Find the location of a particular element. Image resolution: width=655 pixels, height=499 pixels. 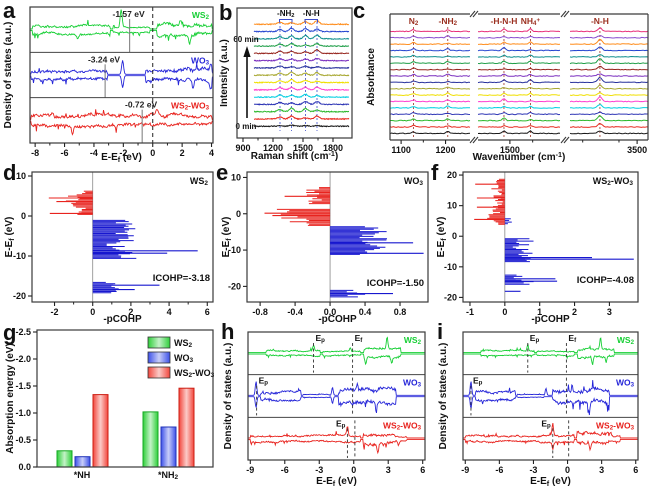

x-tick-label: 900 is located at coordinates (242, 148).